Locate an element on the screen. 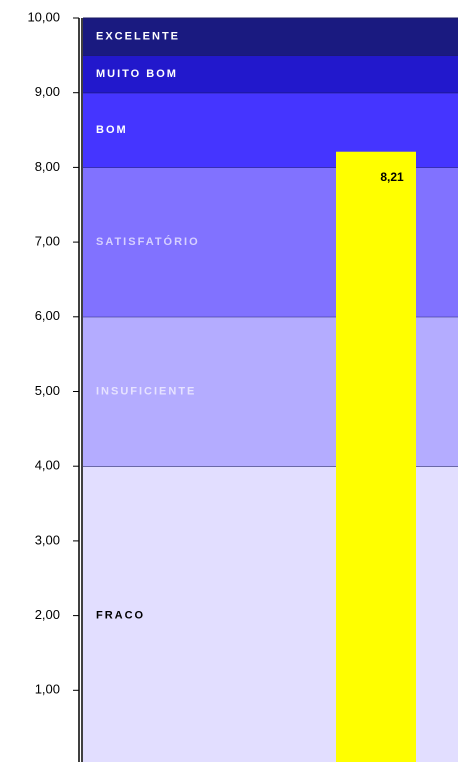 The image size is (458, 767). y-tick-label: 2,00 is located at coordinates (47, 614).